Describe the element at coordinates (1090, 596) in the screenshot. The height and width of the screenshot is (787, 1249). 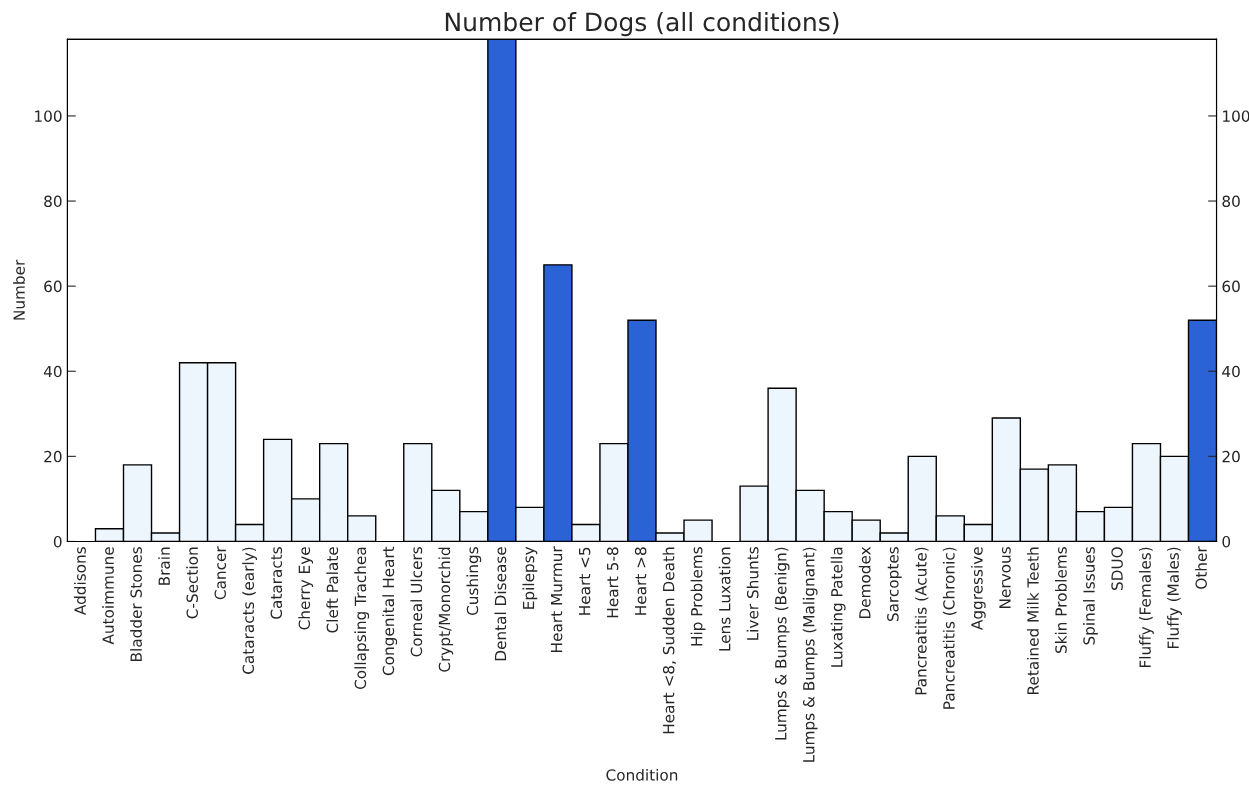
I see `x-tick-label: Spinal Issues` at that location.